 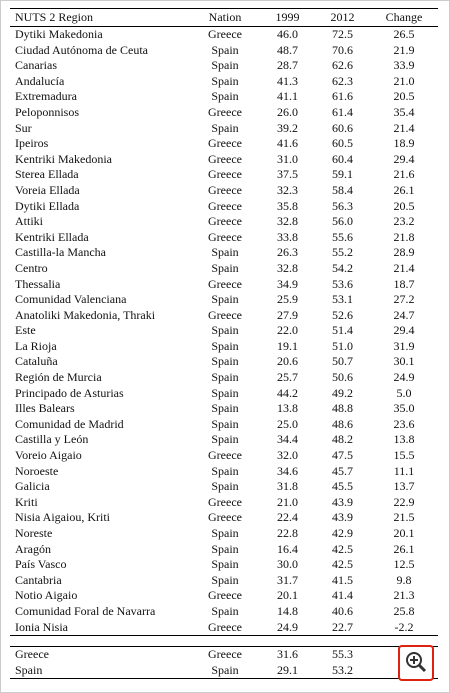 I want to click on table-cell: 27.9, so click(x=287, y=314).